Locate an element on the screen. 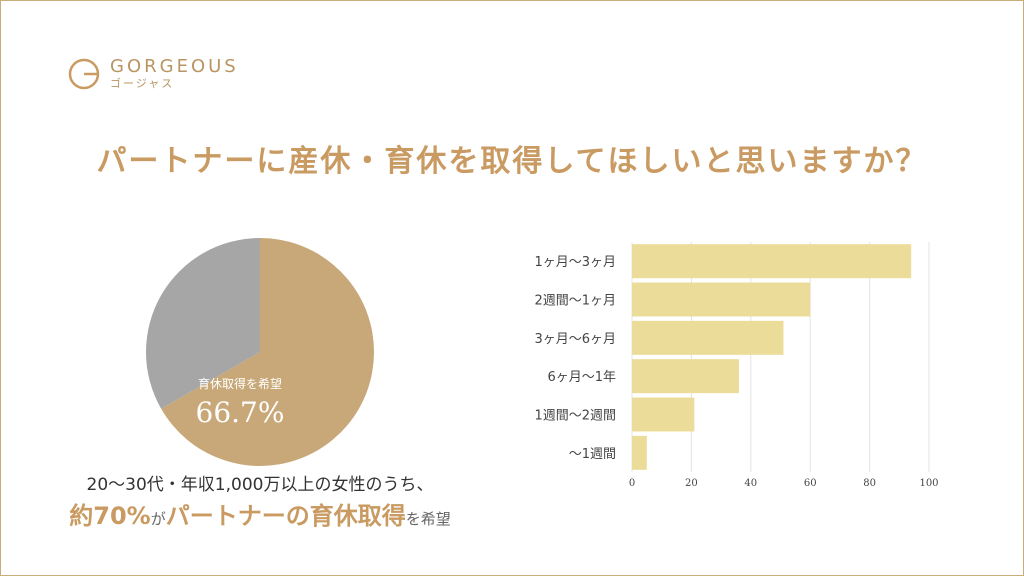 Image resolution: width=1024 pixels, height=576 pixels. caption-line1: 20〜30代・年収1,000万以上の女性のうち、 is located at coordinates (260, 485).